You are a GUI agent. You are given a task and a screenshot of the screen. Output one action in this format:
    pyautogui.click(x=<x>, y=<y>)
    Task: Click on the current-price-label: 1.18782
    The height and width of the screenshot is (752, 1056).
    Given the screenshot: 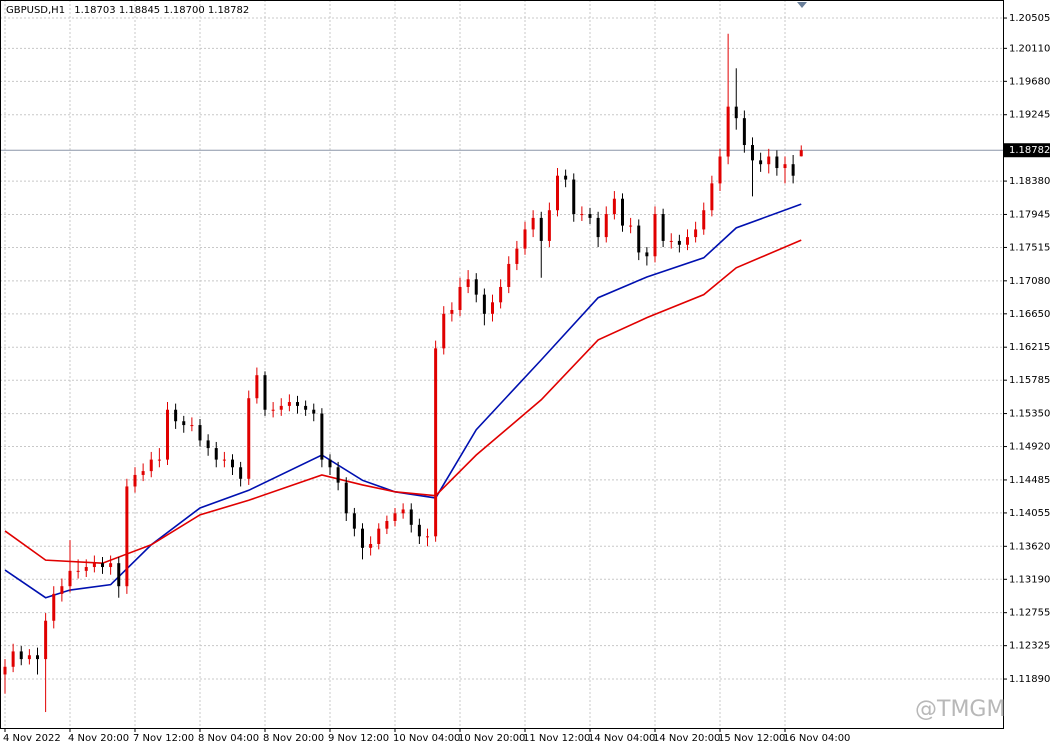 What is the action you would take?
    pyautogui.click(x=1029, y=150)
    